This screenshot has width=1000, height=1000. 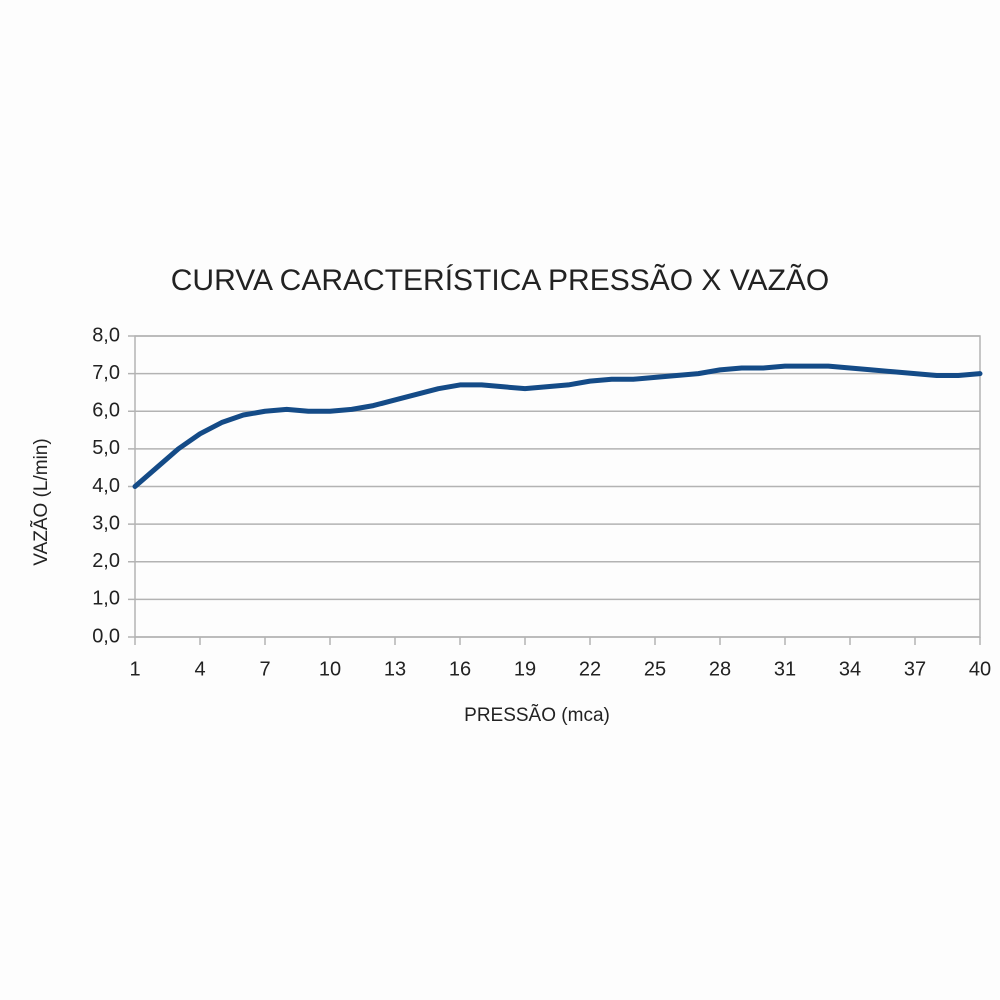 I want to click on x-tick-label: 22, so click(x=590, y=669).